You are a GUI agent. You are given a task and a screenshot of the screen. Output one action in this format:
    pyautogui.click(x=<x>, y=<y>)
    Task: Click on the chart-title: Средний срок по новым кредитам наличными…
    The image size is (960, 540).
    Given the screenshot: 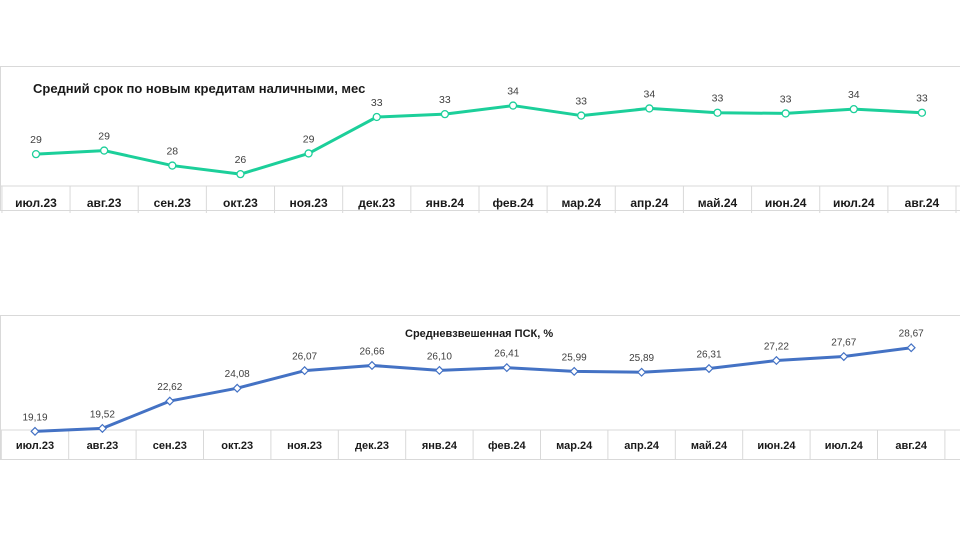 What is the action you would take?
    pyautogui.click(x=199, y=88)
    